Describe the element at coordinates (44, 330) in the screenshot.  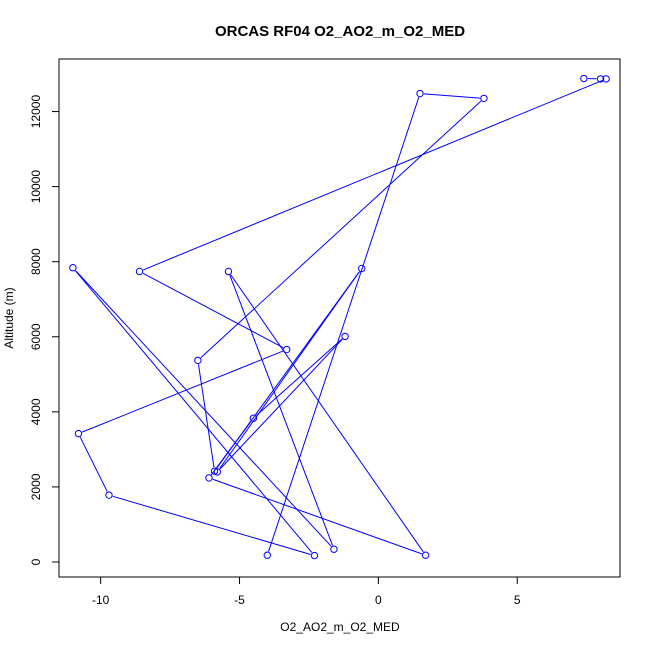
I see `y-axis: 0 2000 4000 6000 8000 10000 12000` at that location.